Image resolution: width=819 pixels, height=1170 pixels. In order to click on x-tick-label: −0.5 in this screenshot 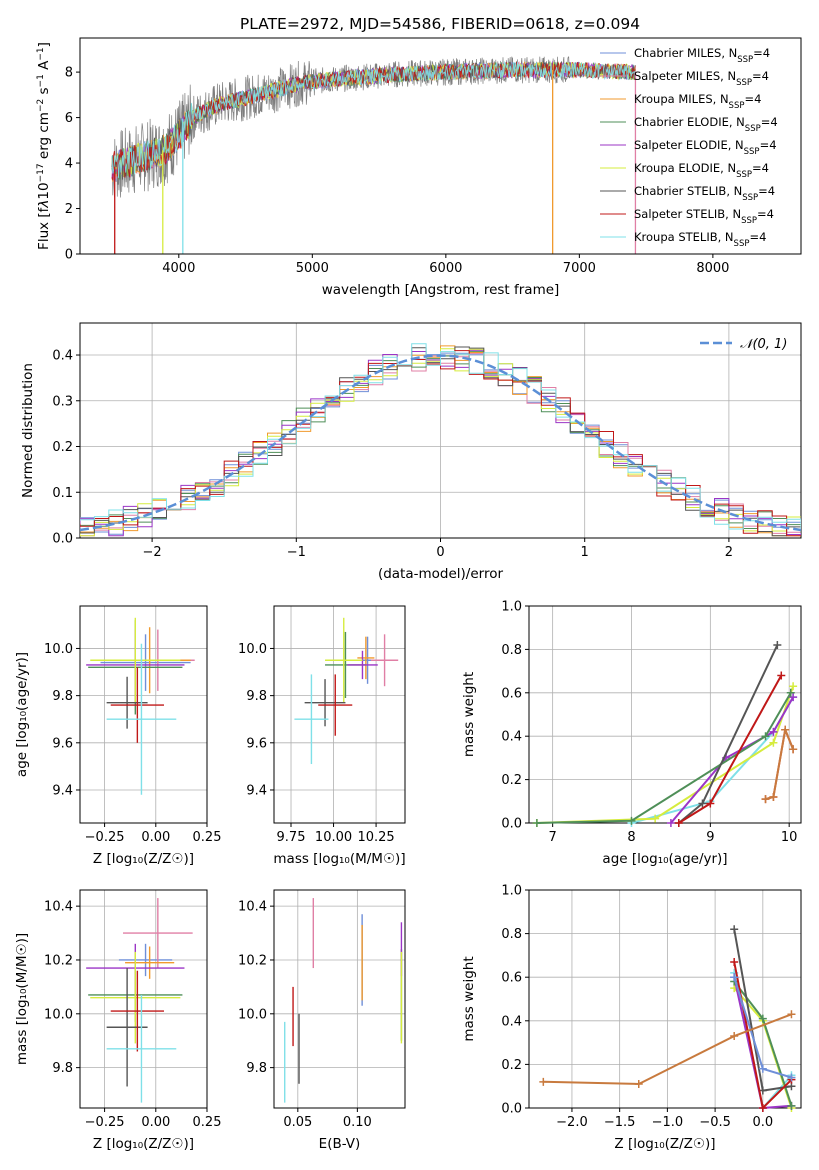, I will do `click(715, 1122)`.